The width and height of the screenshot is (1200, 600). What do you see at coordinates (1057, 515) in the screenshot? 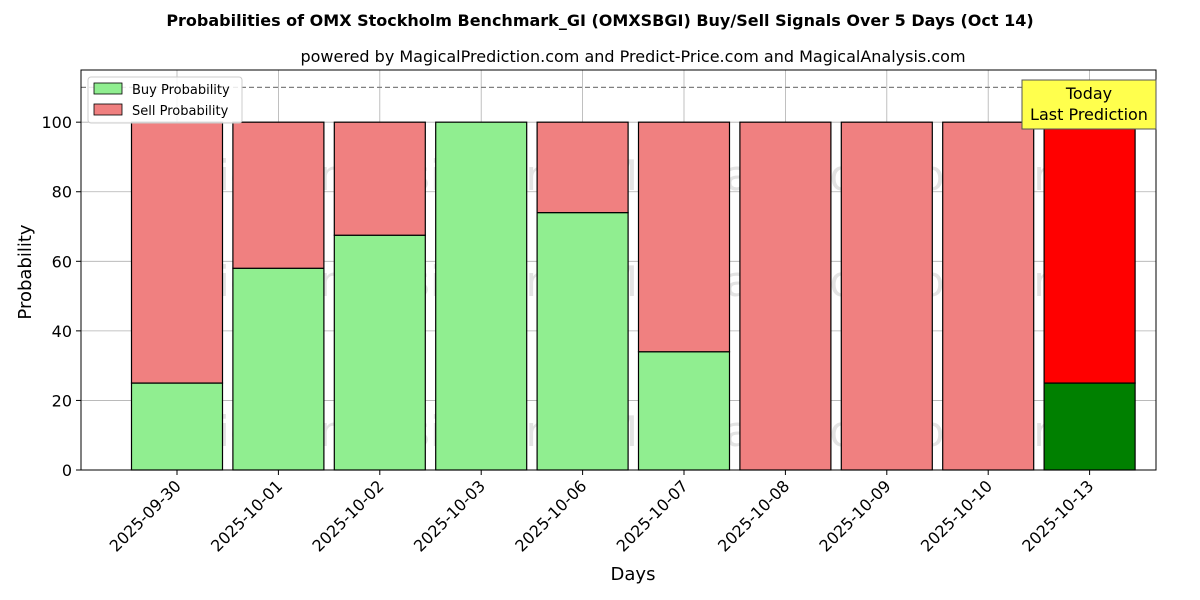
I see `x-tick-label: 2025-10-13` at bounding box center [1057, 515].